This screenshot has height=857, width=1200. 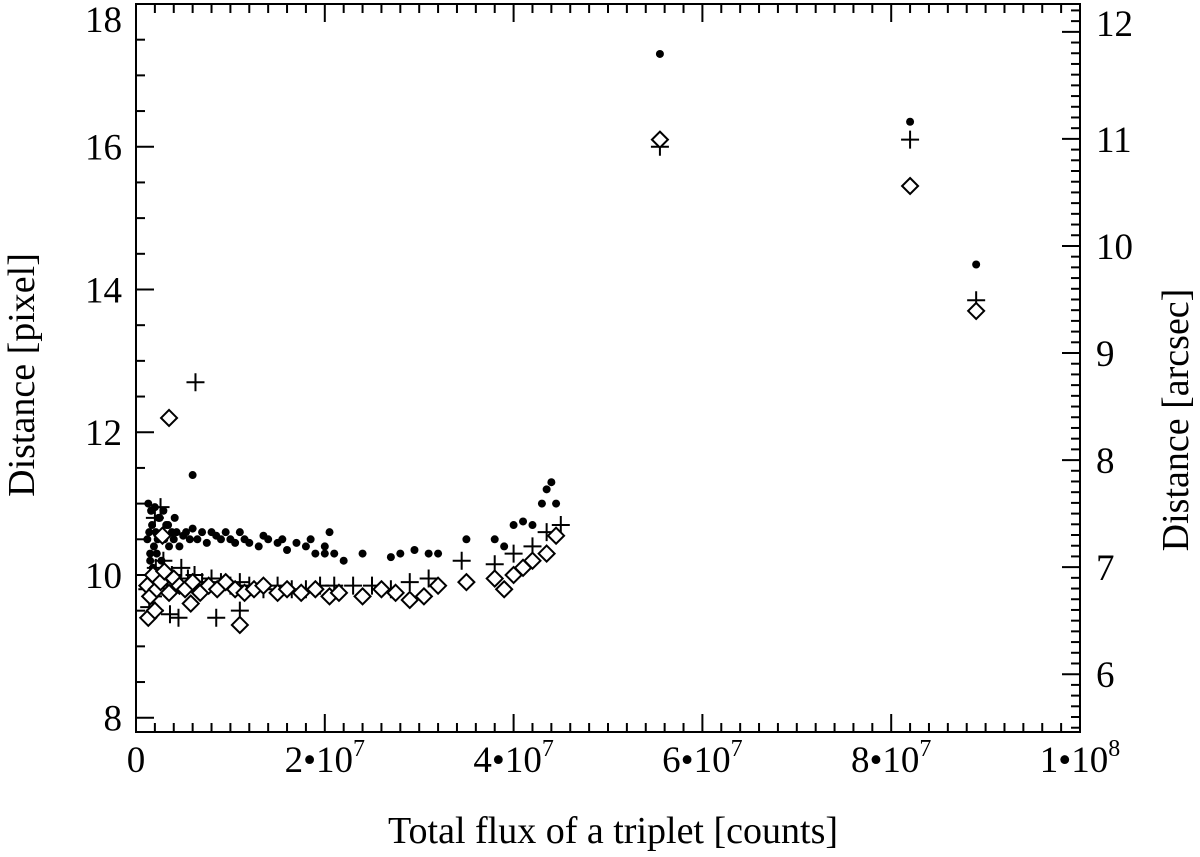 I want to click on x-tick-label-base: 6•10, so click(x=696, y=760).